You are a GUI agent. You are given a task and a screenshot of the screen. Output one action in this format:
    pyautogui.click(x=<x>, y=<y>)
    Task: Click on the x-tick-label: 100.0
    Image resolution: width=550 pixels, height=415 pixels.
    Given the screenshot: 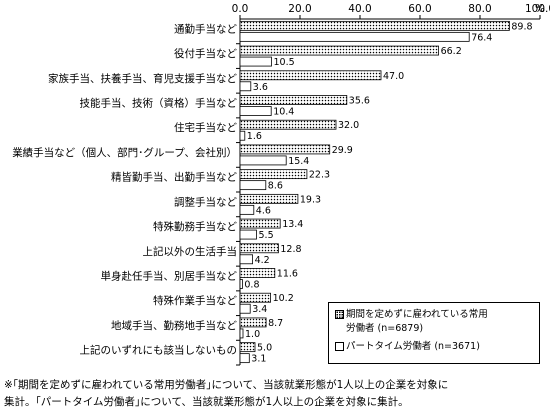 What is the action you would take?
    pyautogui.click(x=537, y=9)
    